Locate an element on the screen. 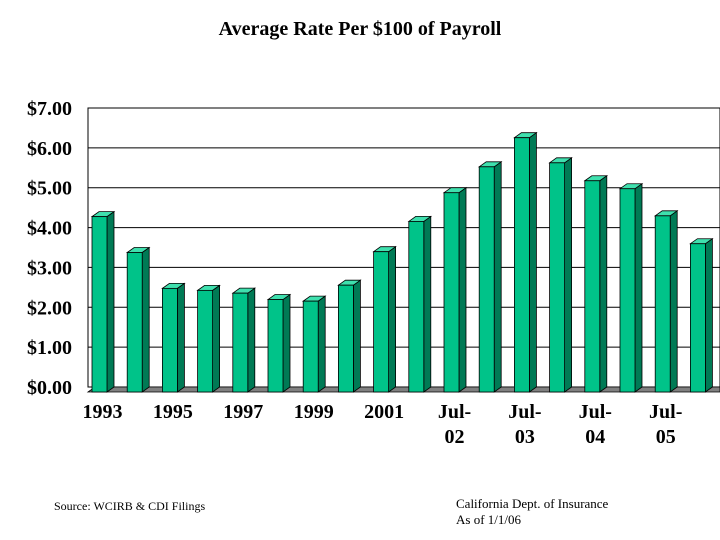 This screenshot has width=720, height=540. y-tick-label: $2.00 is located at coordinates (49, 308).